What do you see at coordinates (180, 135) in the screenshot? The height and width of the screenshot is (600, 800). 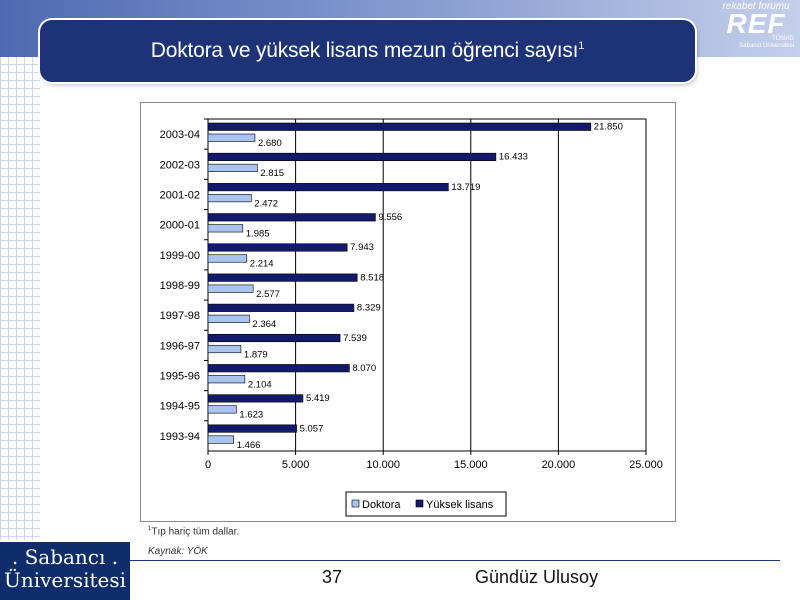 I see `y-tick-label-0: 2003-04` at bounding box center [180, 135].